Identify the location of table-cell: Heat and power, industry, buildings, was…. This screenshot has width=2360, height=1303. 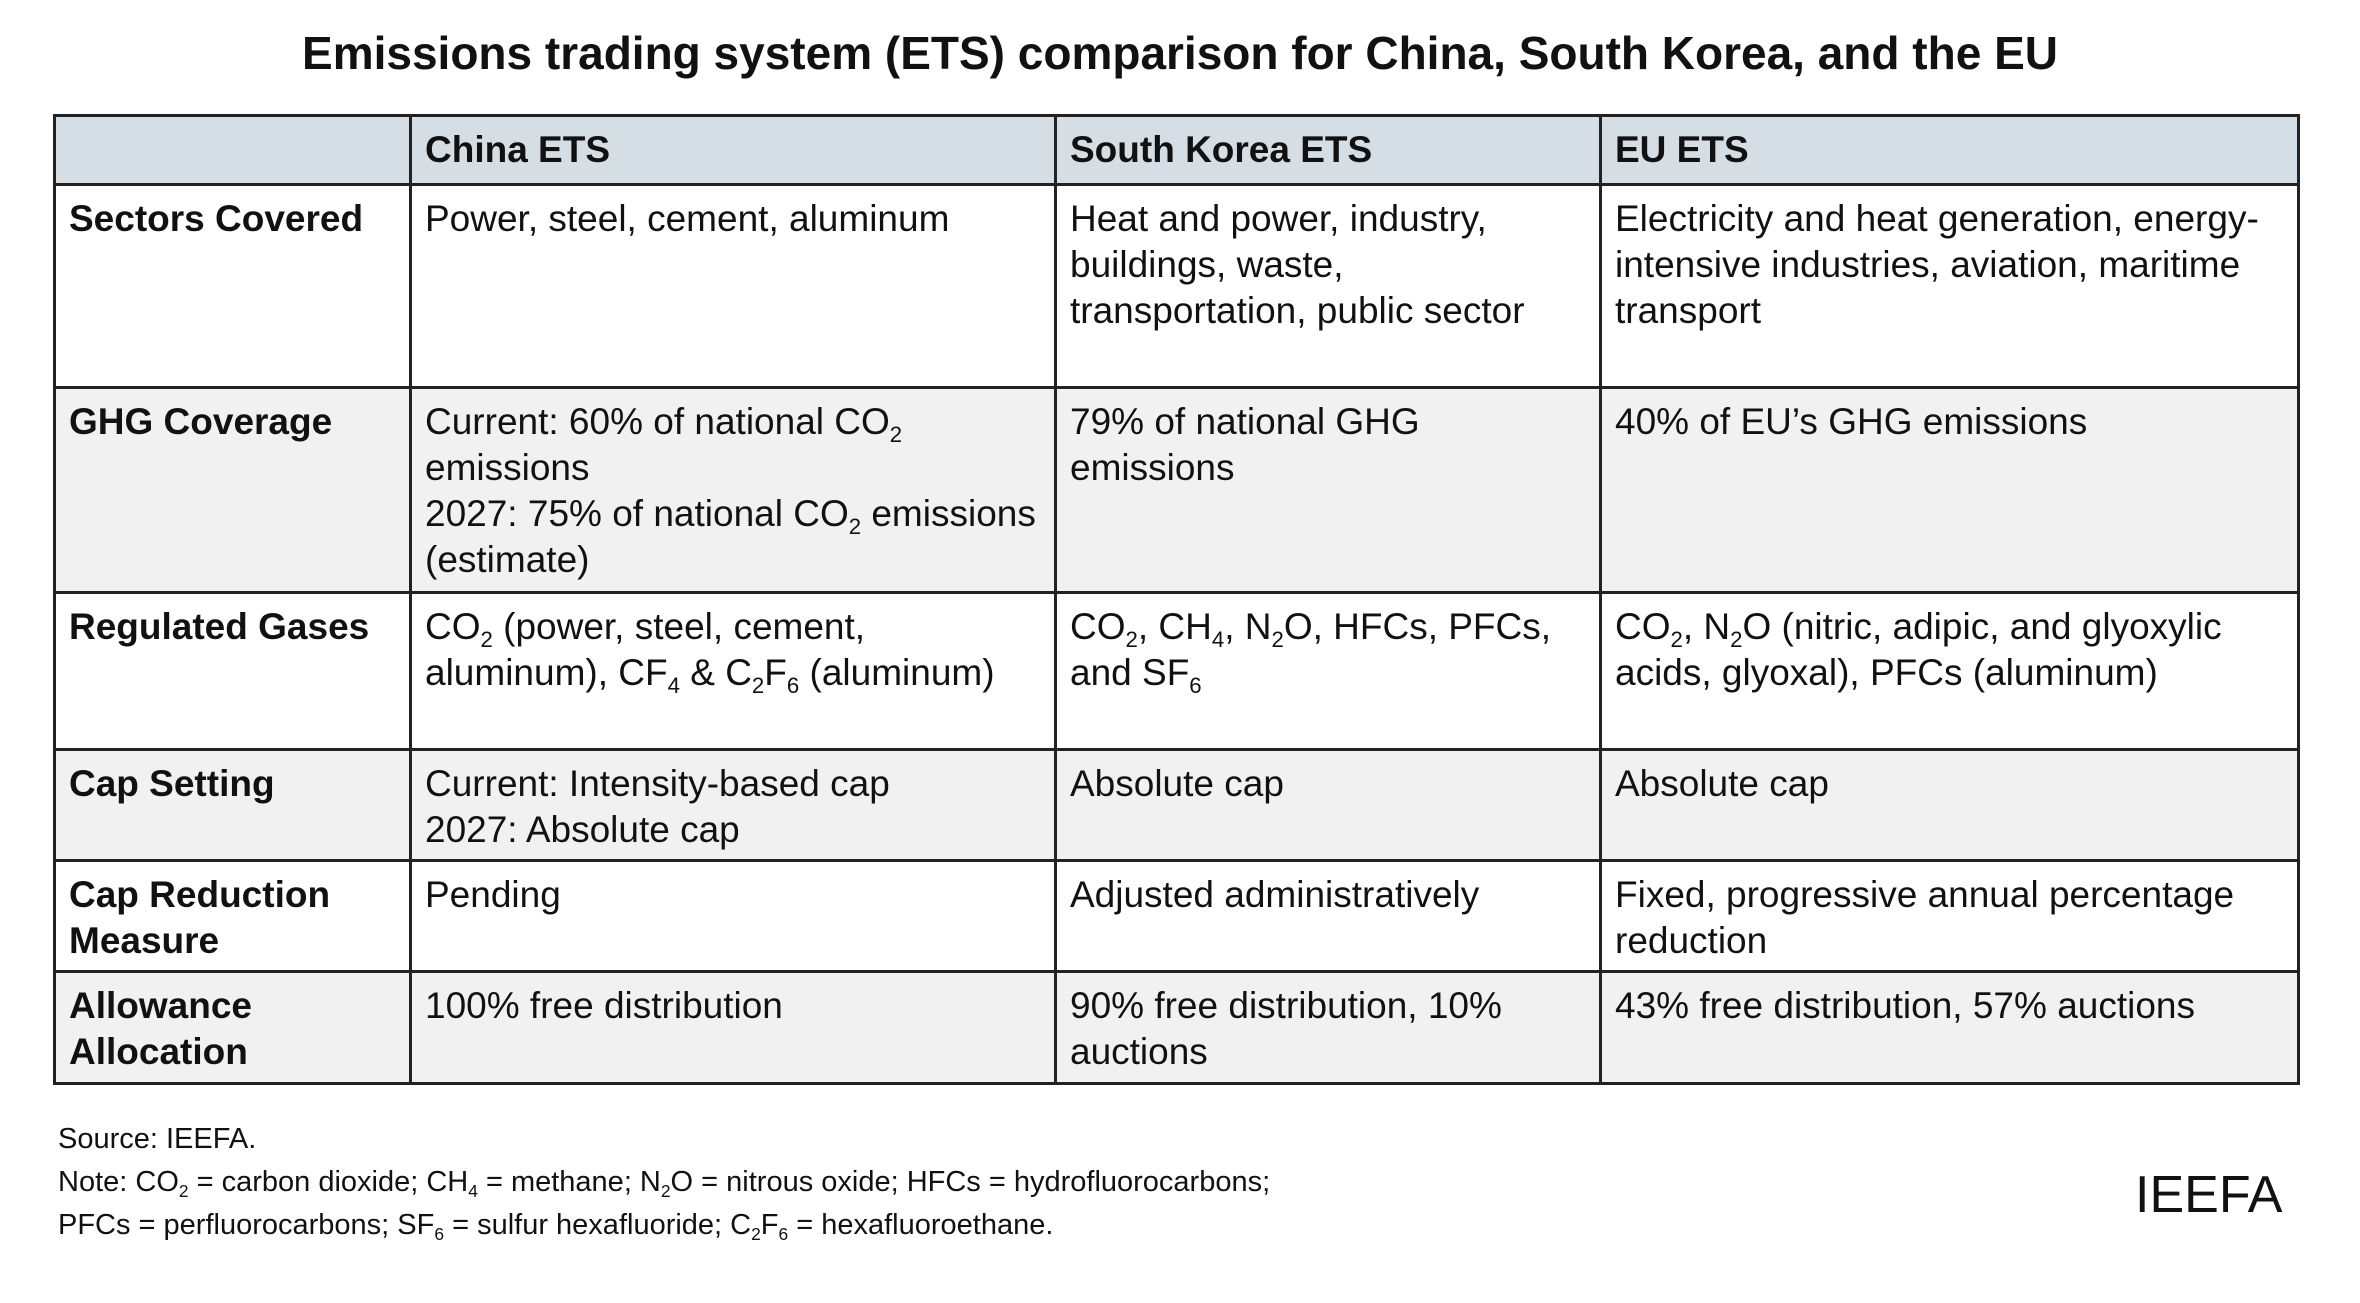
(1328, 286).